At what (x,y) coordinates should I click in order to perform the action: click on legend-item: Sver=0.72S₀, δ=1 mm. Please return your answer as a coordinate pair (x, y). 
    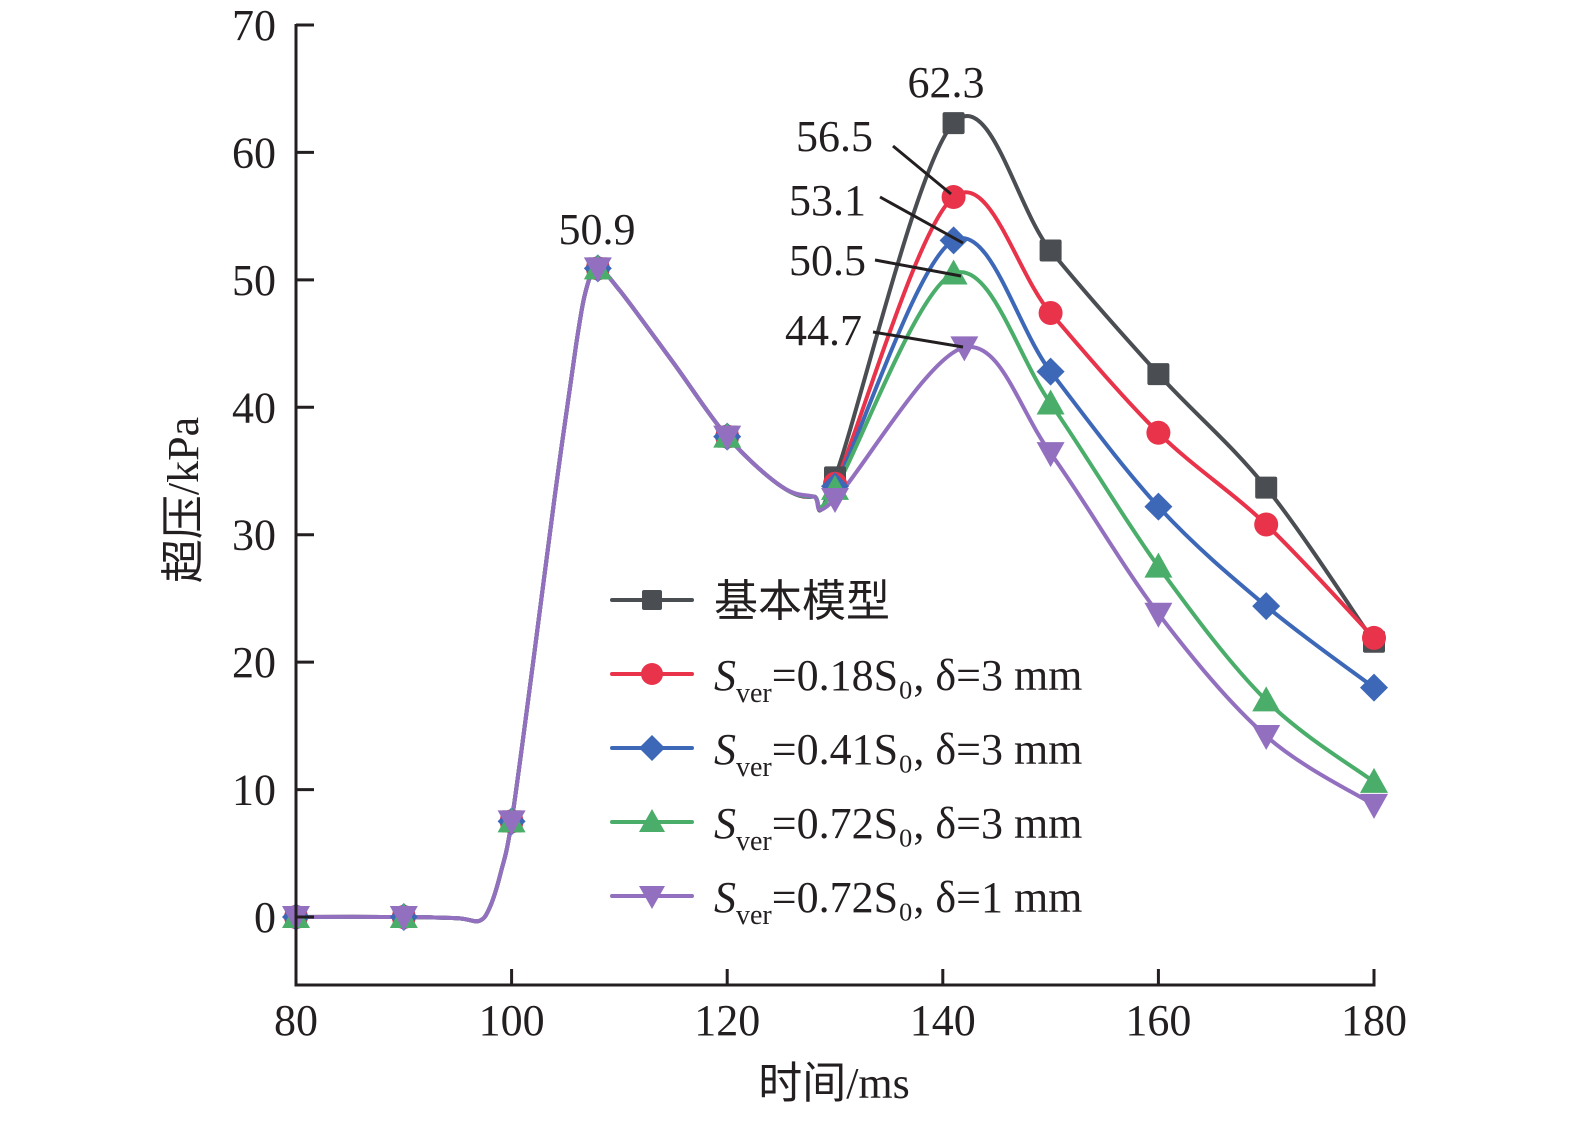
    Looking at the image, I should click on (846, 902).